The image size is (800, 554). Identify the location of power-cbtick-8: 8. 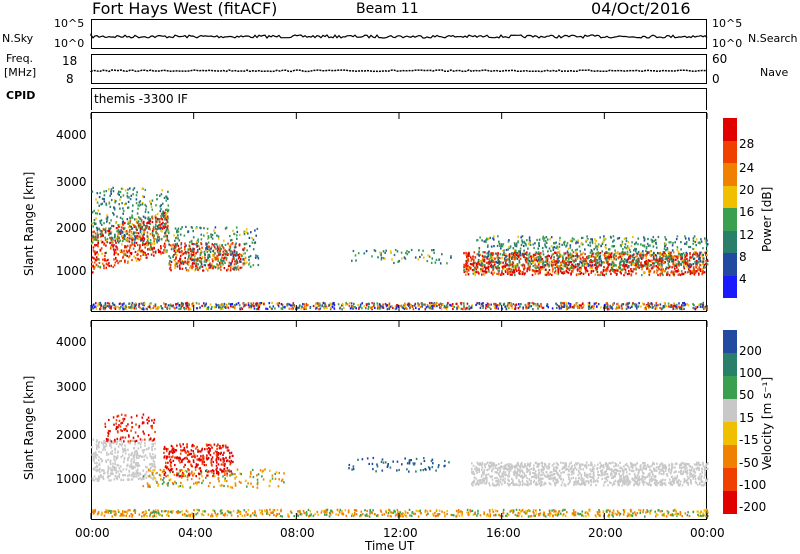
(743, 257).